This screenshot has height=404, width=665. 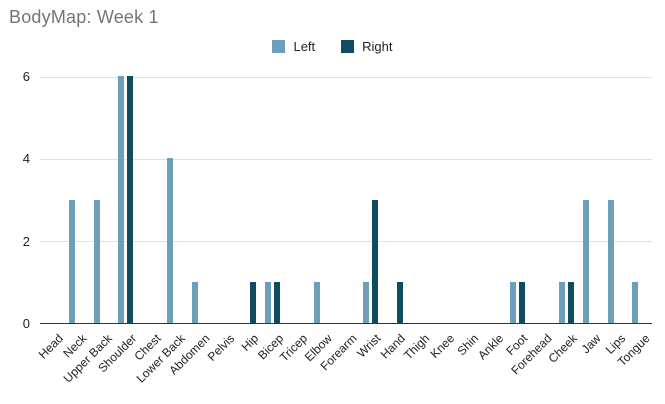 I want to click on bar-right-hip, so click(x=252, y=302).